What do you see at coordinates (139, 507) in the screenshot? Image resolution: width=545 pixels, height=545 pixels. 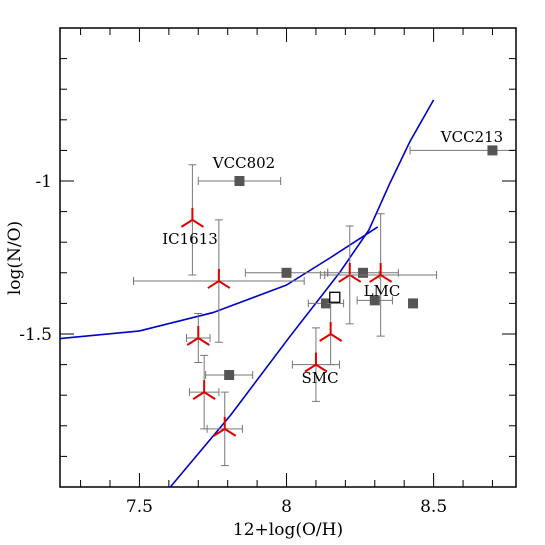 I see `x-tick-label: 7.5` at bounding box center [139, 507].